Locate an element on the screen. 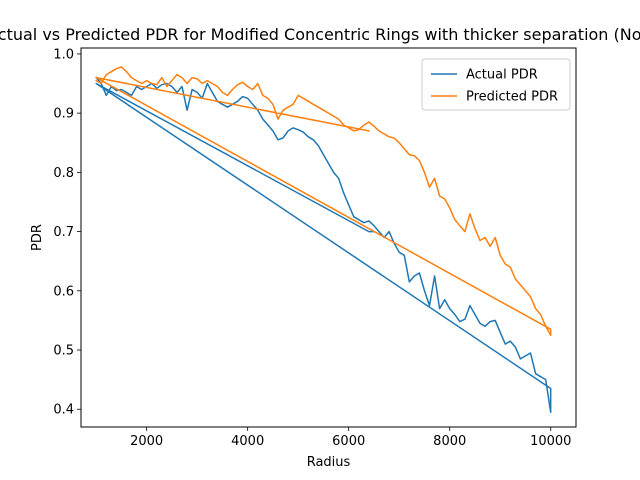  y-tick-label: 0.9 is located at coordinates (63, 114).